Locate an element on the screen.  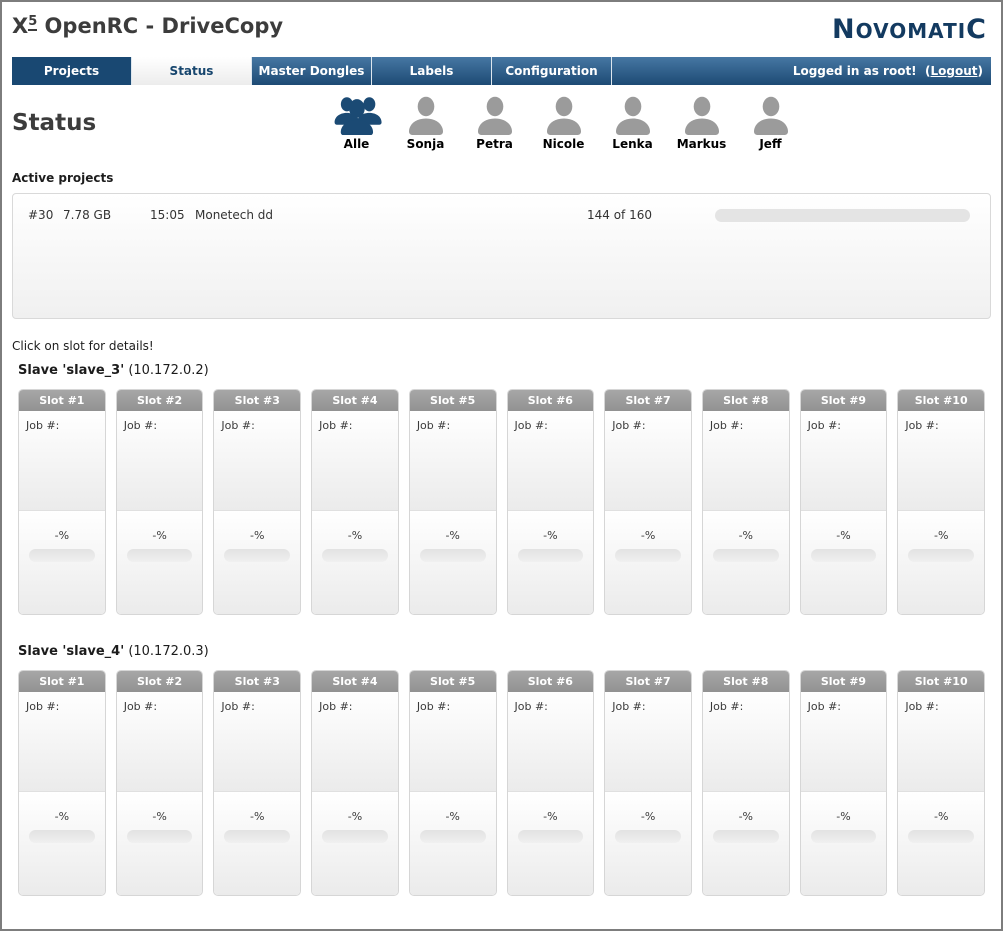
user-filter-petra: Petra is located at coordinates (494, 123).